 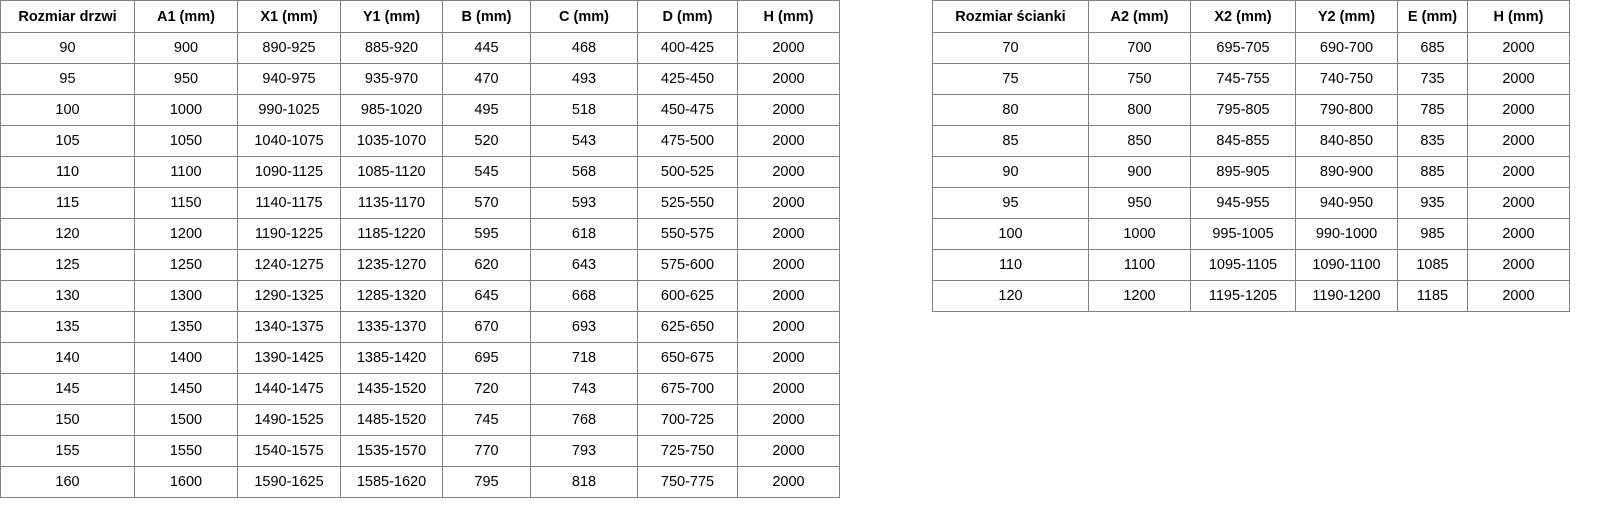 I want to click on door-table-cell: 1090-1125, so click(x=289, y=172).